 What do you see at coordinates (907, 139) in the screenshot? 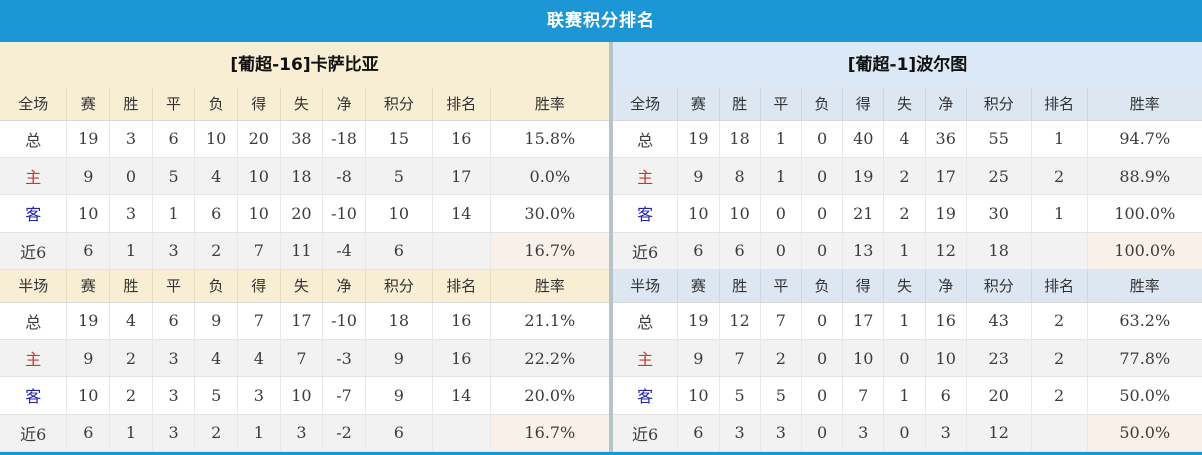
I see `table-row: 总 19 18 1 0 40 4 36 55 1 94.7%` at bounding box center [907, 139].